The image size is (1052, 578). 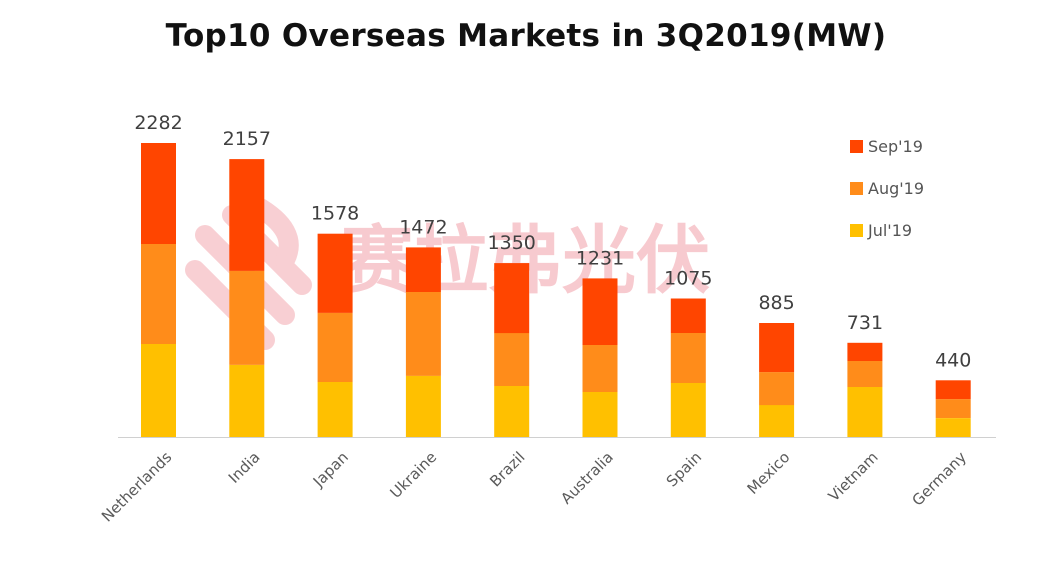 What do you see at coordinates (247, 401) in the screenshot?
I see `bar-india-jul19` at bounding box center [247, 401].